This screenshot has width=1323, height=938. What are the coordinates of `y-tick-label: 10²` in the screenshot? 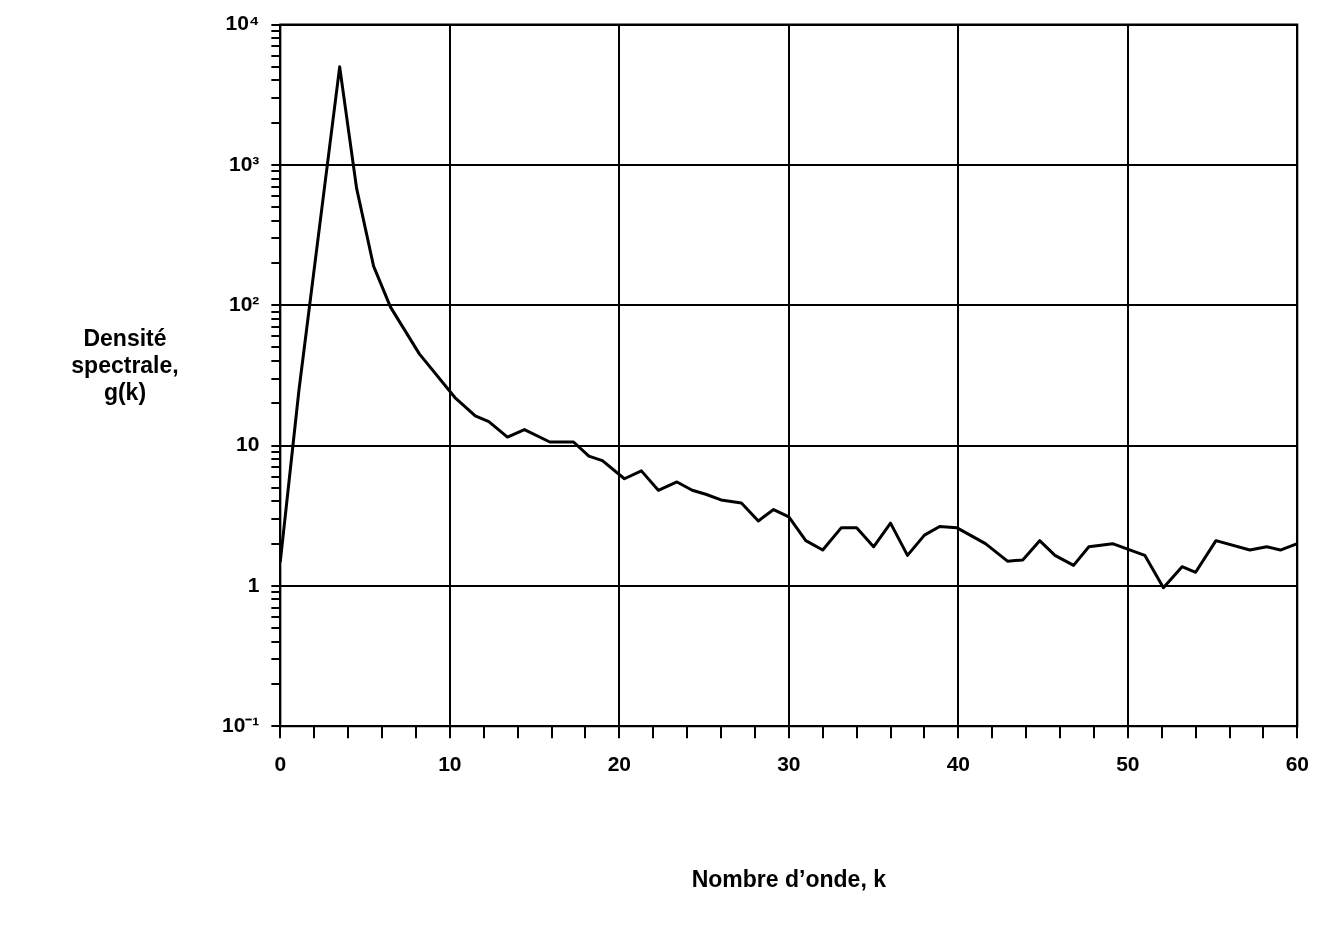 It's located at (244, 304).